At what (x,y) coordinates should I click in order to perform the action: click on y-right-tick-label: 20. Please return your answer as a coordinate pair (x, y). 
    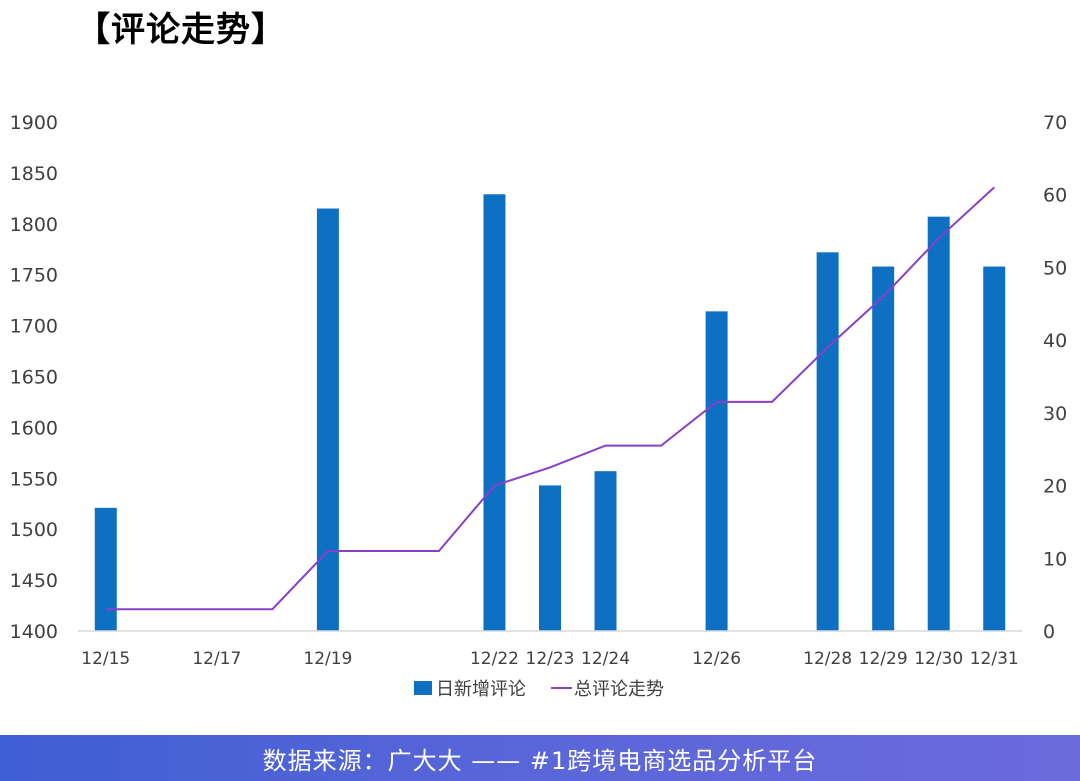
    Looking at the image, I should click on (1055, 487).